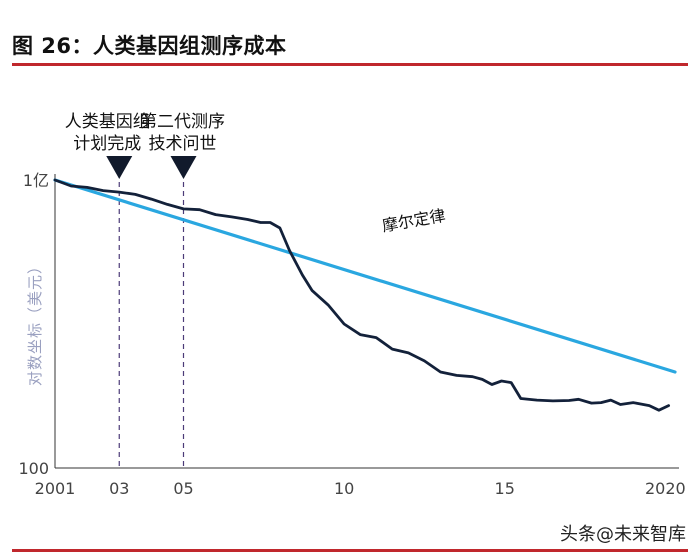 This screenshot has height=555, width=700. Describe the element at coordinates (505, 488) in the screenshot. I see `x-tick-label: 15` at that location.